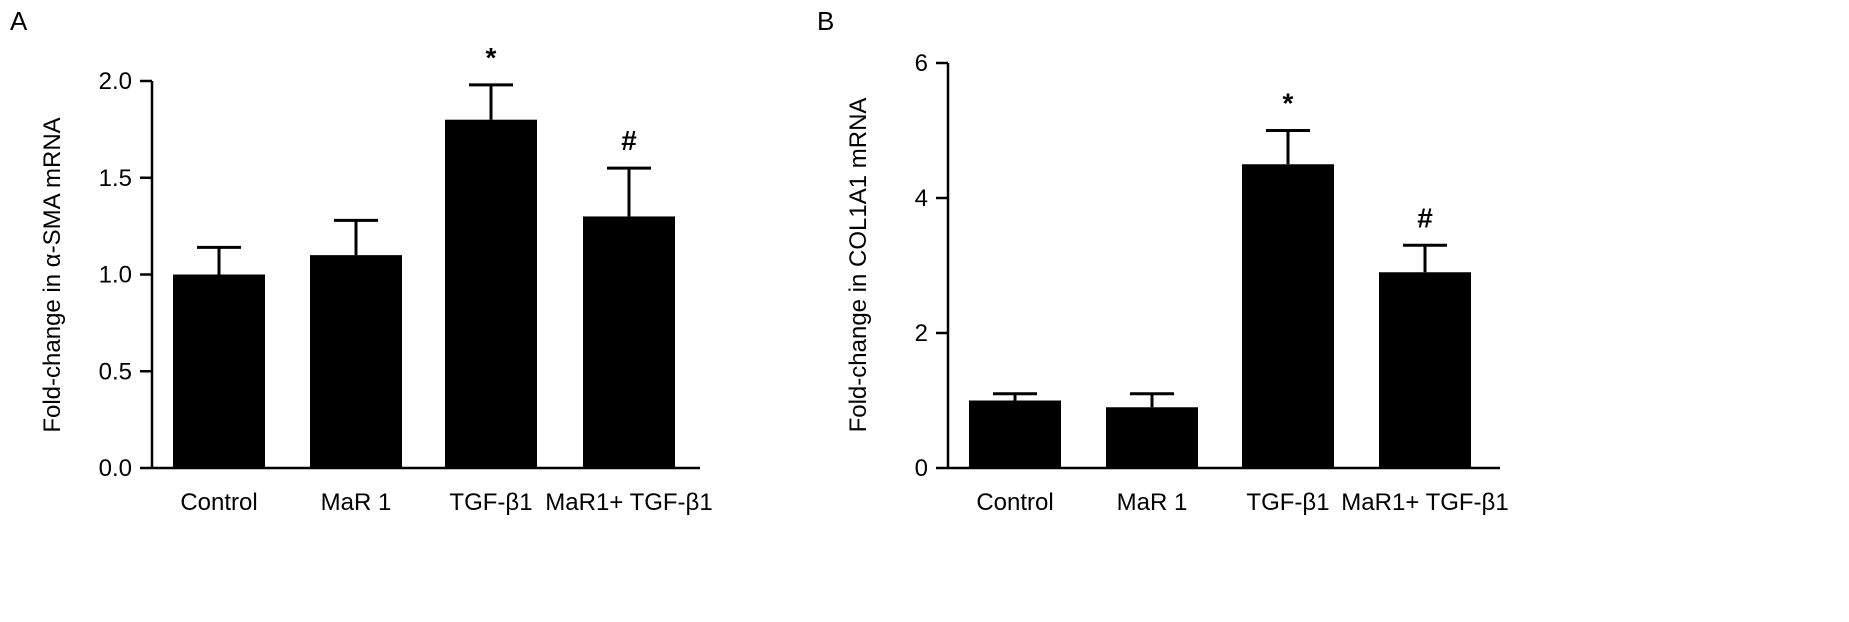  What do you see at coordinates (921, 468) in the screenshot?
I see `panel-b-y-tick-label: 0` at bounding box center [921, 468].